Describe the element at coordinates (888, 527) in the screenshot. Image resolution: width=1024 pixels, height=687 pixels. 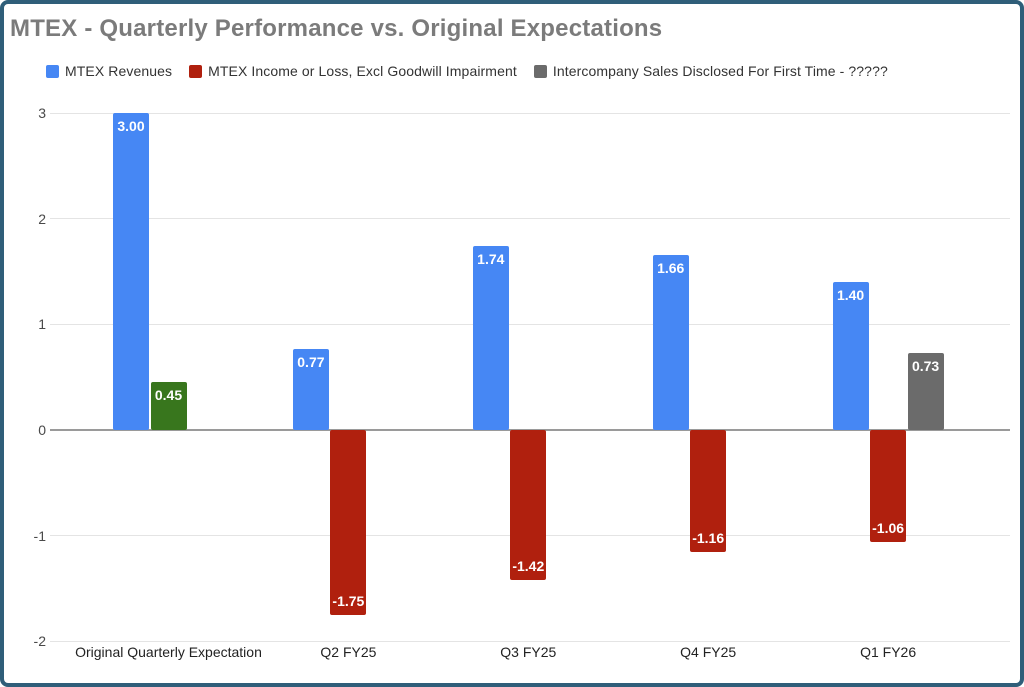
I see `bar-value-label-series1-cat4: -1.06` at that location.